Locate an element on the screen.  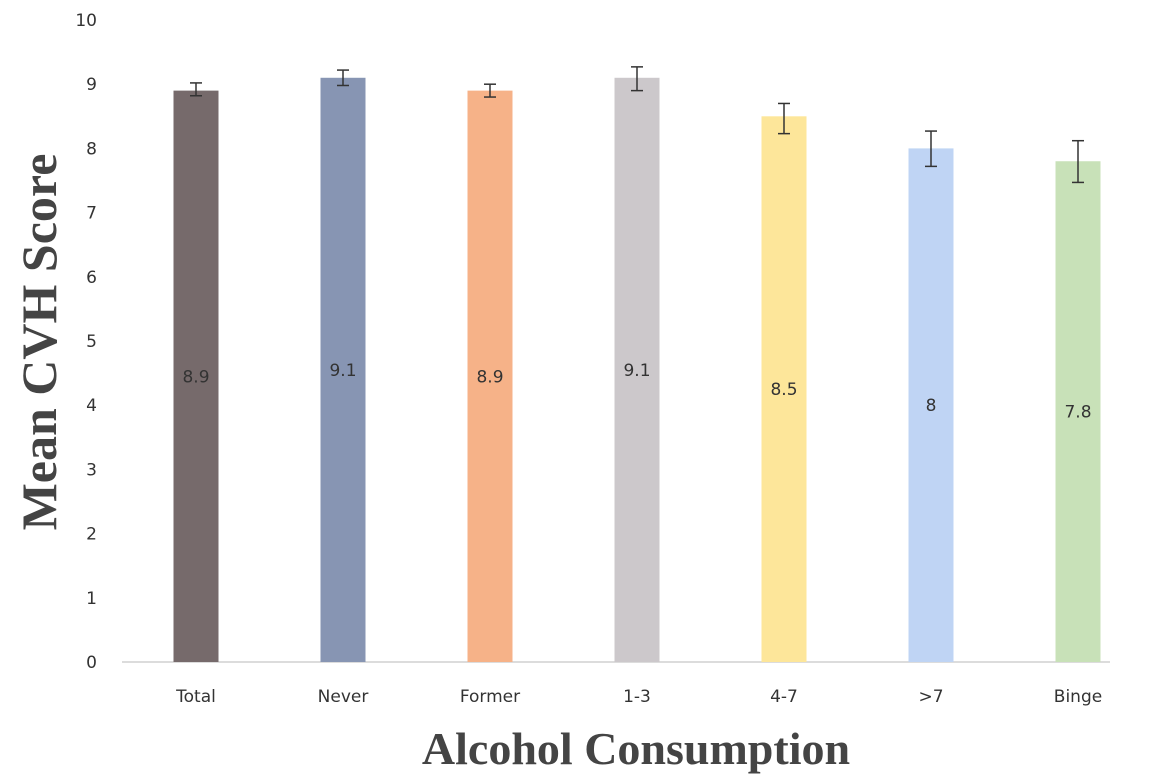
y-axis-ticks: 0 1 2 3 4 5 6 7 8 9 10 is located at coordinates (86, 342).